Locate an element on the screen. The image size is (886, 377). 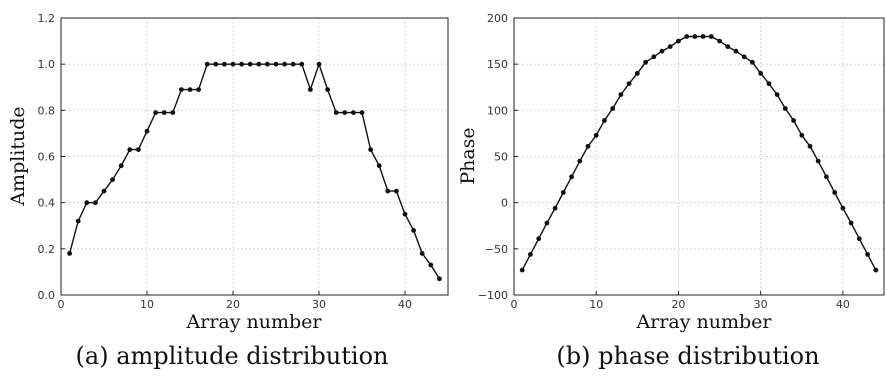
amplitude-y-axis-label: Amplitude is located at coordinates (18, 156).